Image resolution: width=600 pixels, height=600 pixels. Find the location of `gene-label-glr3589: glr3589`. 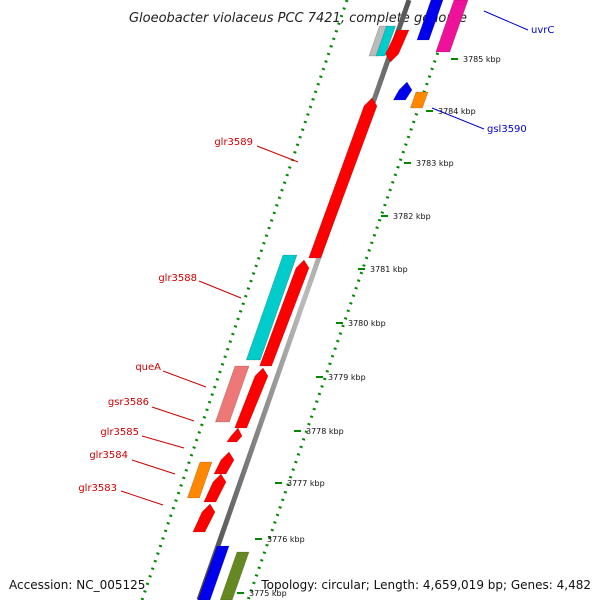

gene-label-glr3589: glr3589 is located at coordinates (233, 142).